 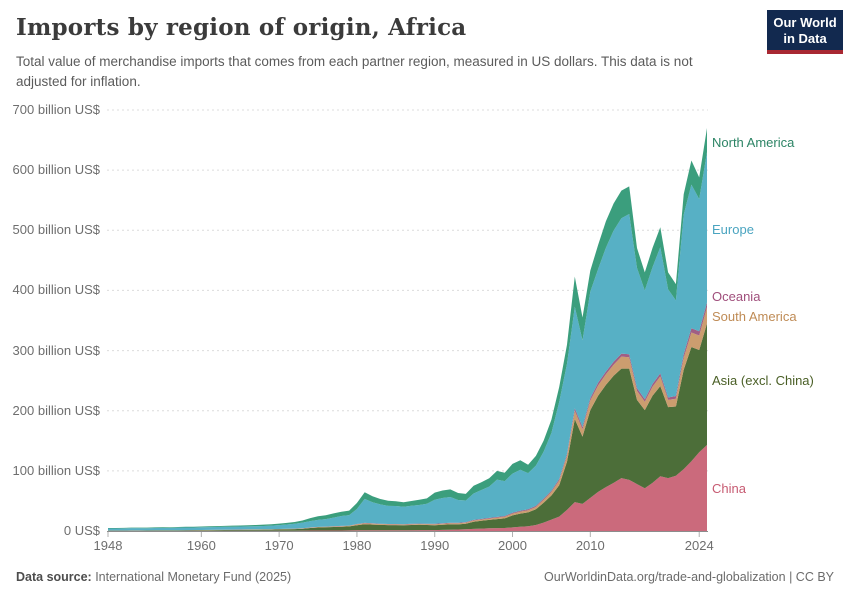 I want to click on y-tick-label-300: 300 billion US$, so click(x=56, y=350).